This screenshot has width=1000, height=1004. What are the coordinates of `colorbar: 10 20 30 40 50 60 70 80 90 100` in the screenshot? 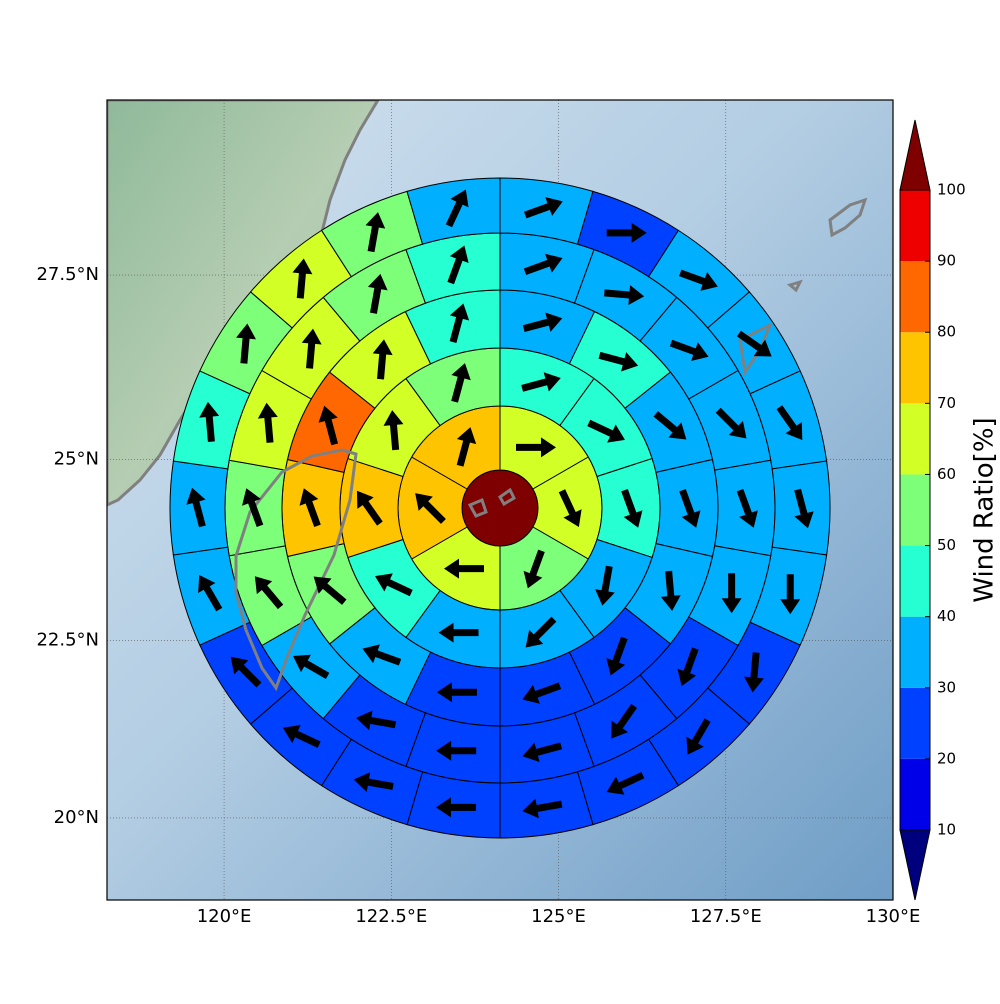 It's located at (932, 510).